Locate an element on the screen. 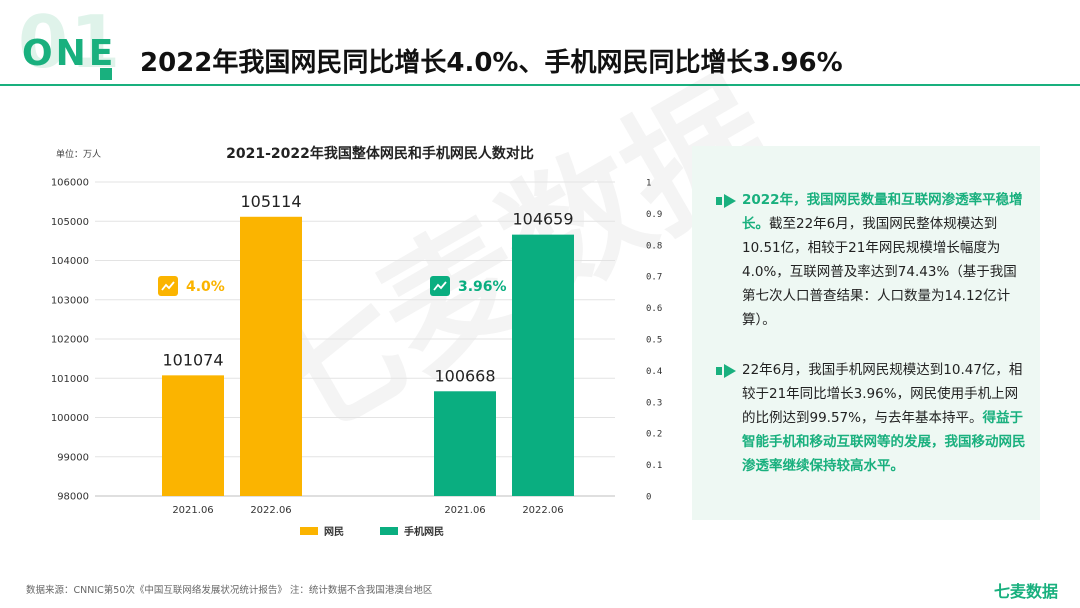 The width and height of the screenshot is (1080, 608). growth-label: 4.0% is located at coordinates (205, 287).